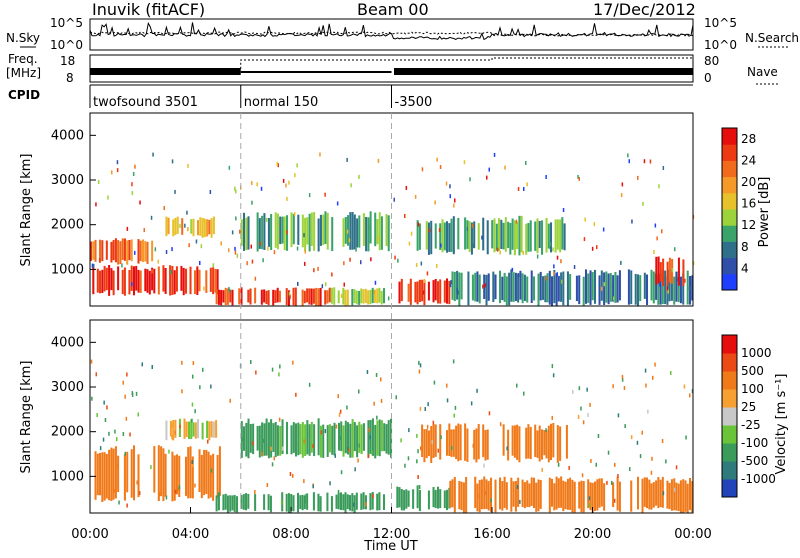 The width and height of the screenshot is (800, 558). What do you see at coordinates (66, 45) in the screenshot?
I see `nsky-tick-bottom: 10^0` at bounding box center [66, 45].